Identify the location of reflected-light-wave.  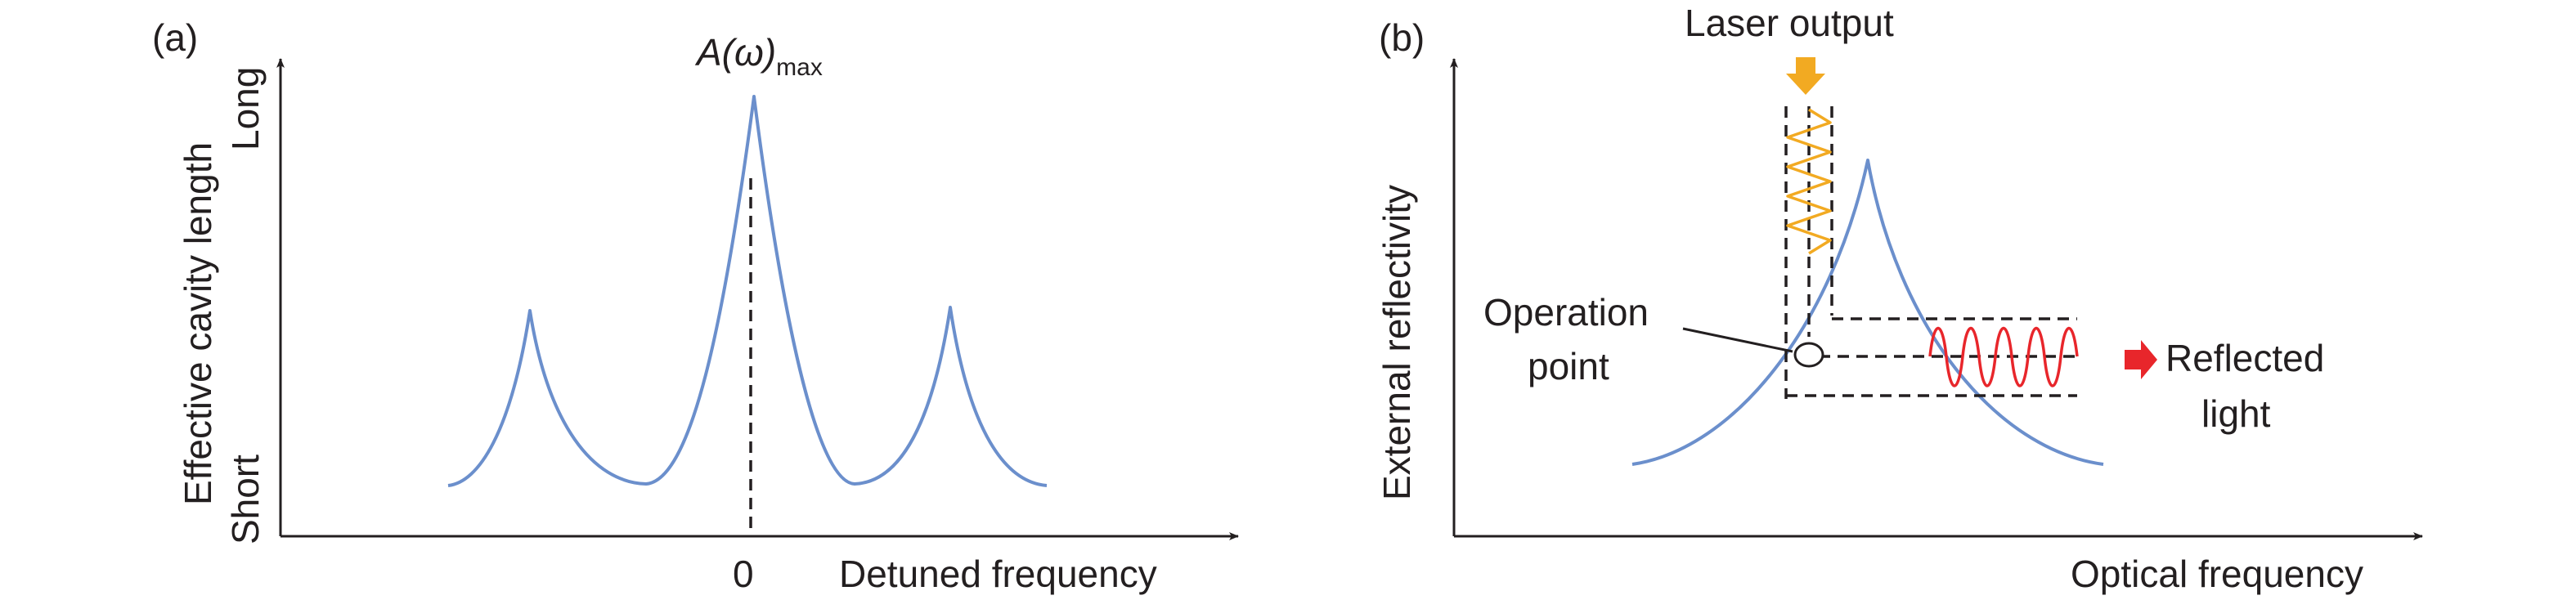
(2004, 357).